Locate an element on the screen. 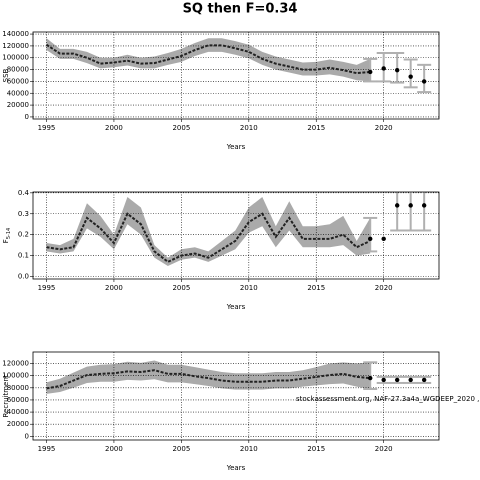 This screenshot has width=480, height=480. y-axis-label: SSB is located at coordinates (6, 75).